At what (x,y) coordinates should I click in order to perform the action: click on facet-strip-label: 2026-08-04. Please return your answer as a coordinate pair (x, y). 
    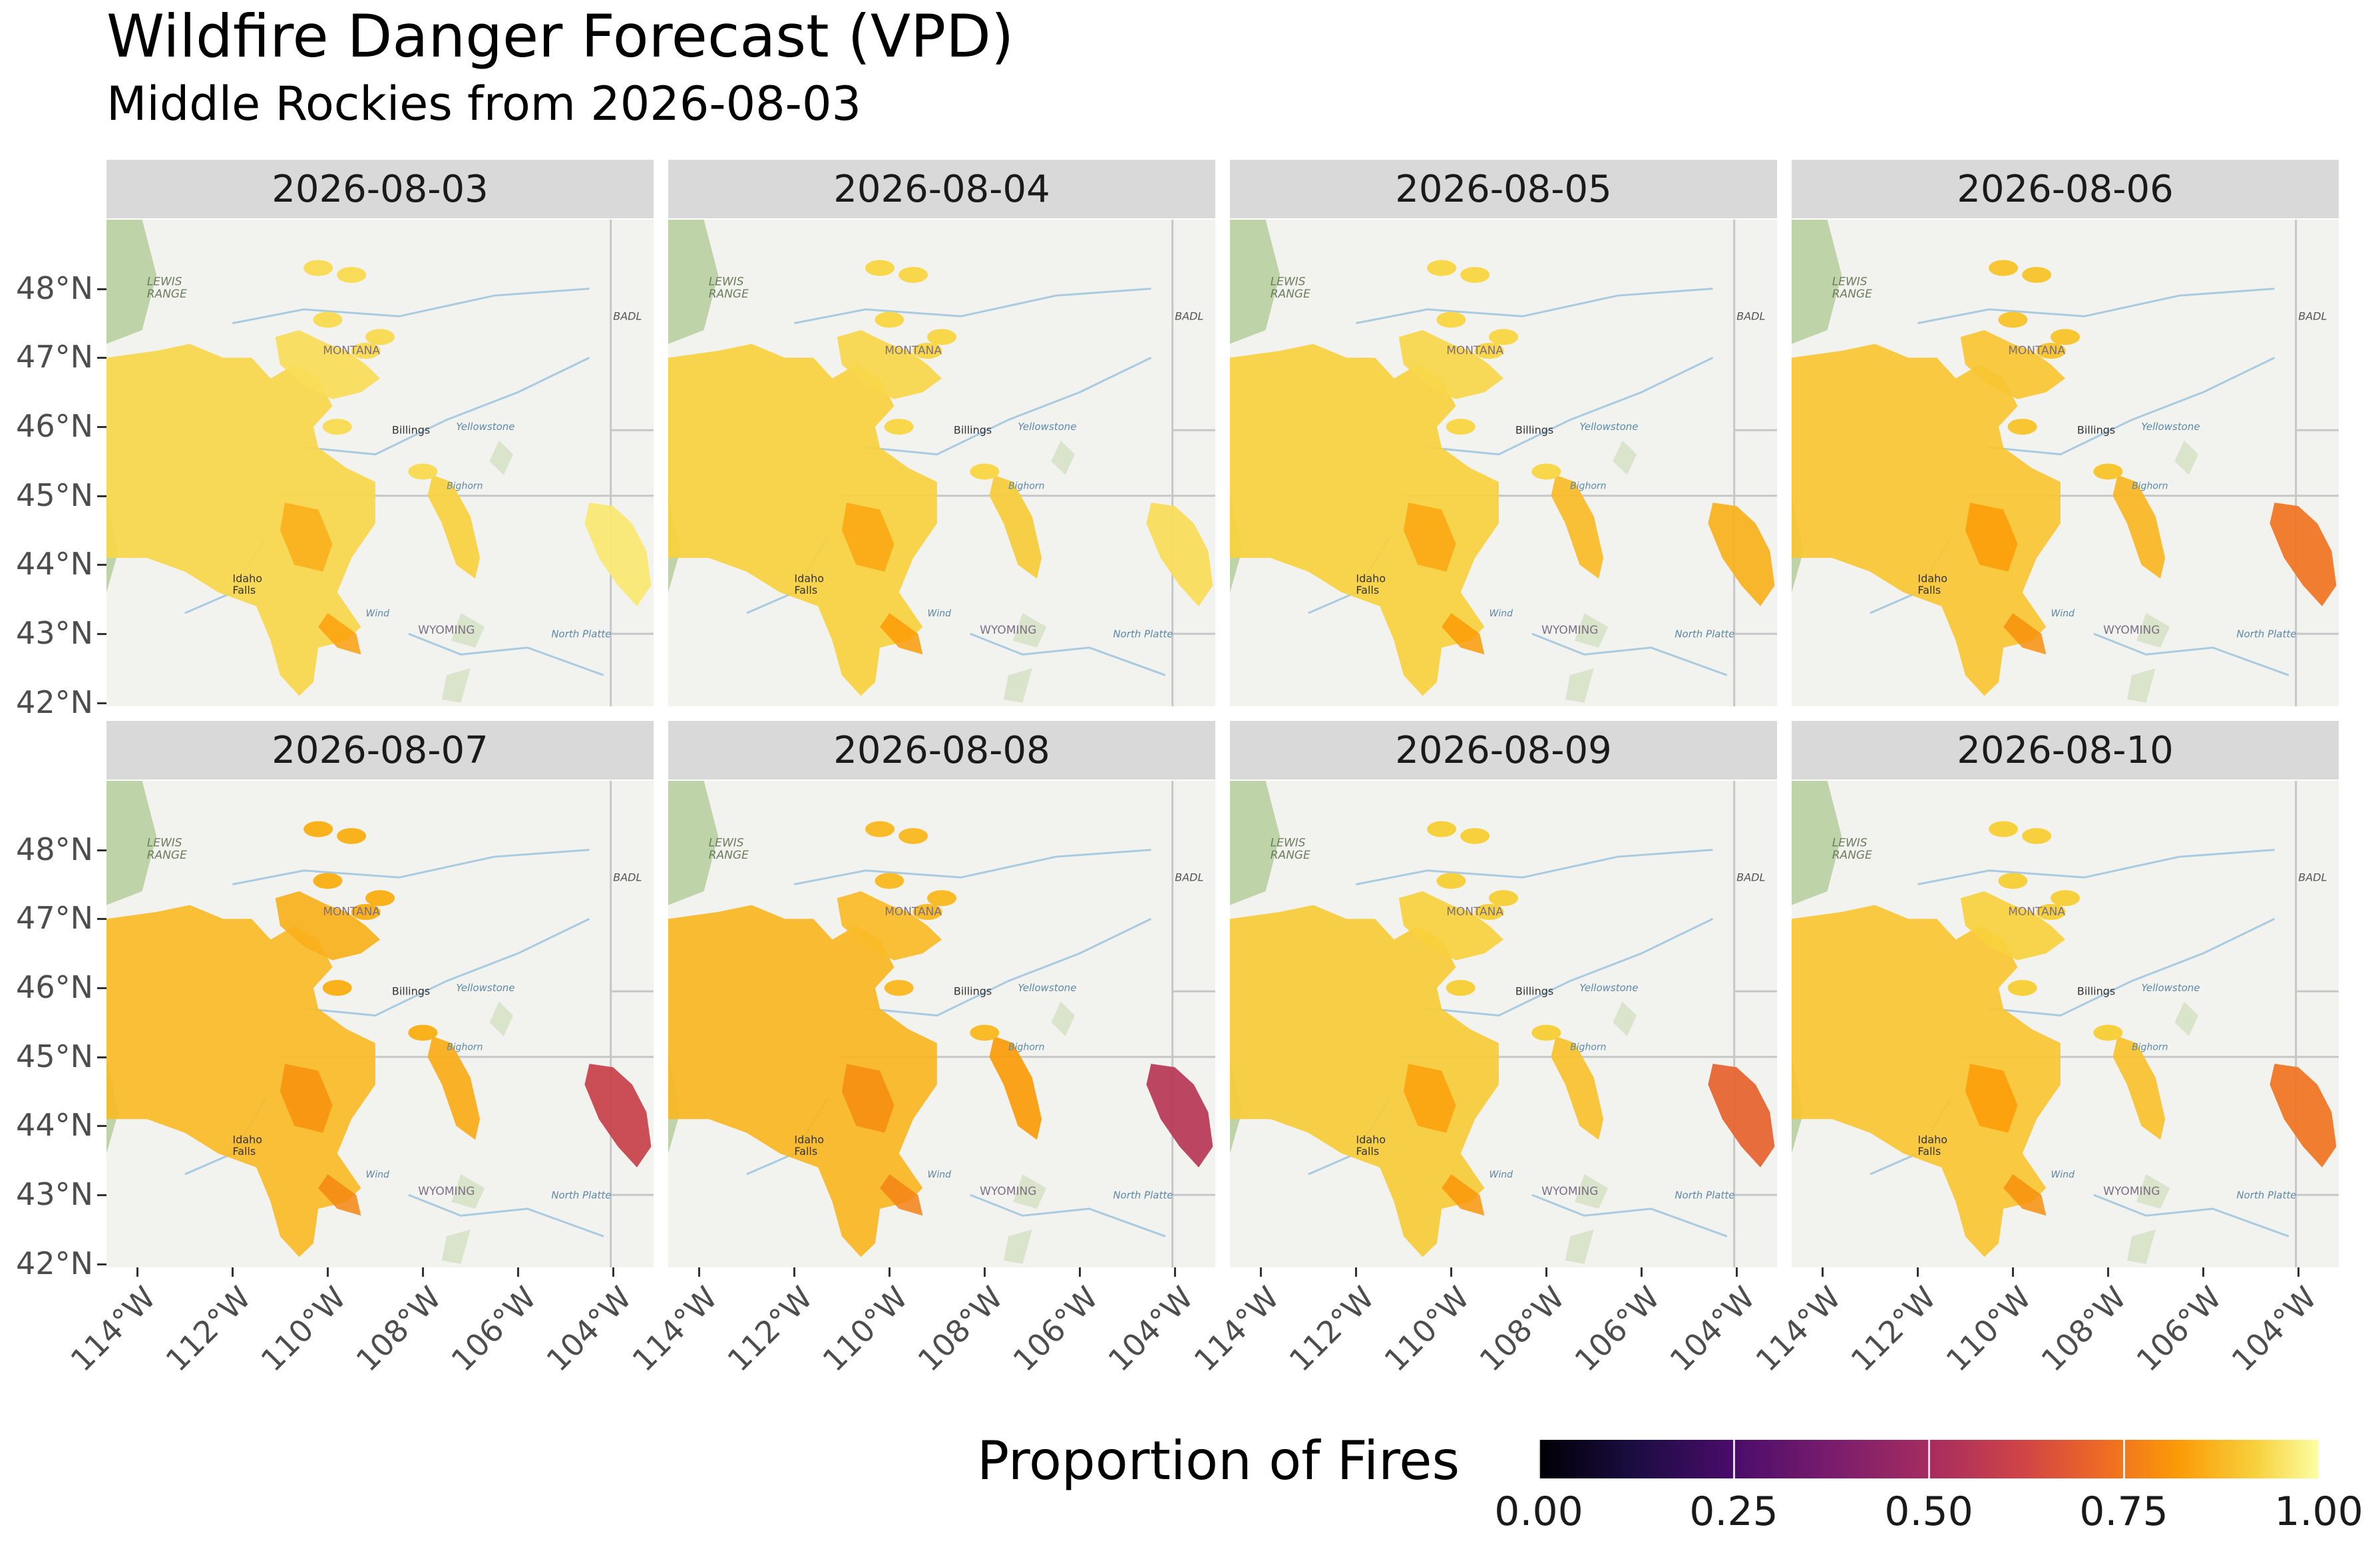
    Looking at the image, I should click on (941, 189).